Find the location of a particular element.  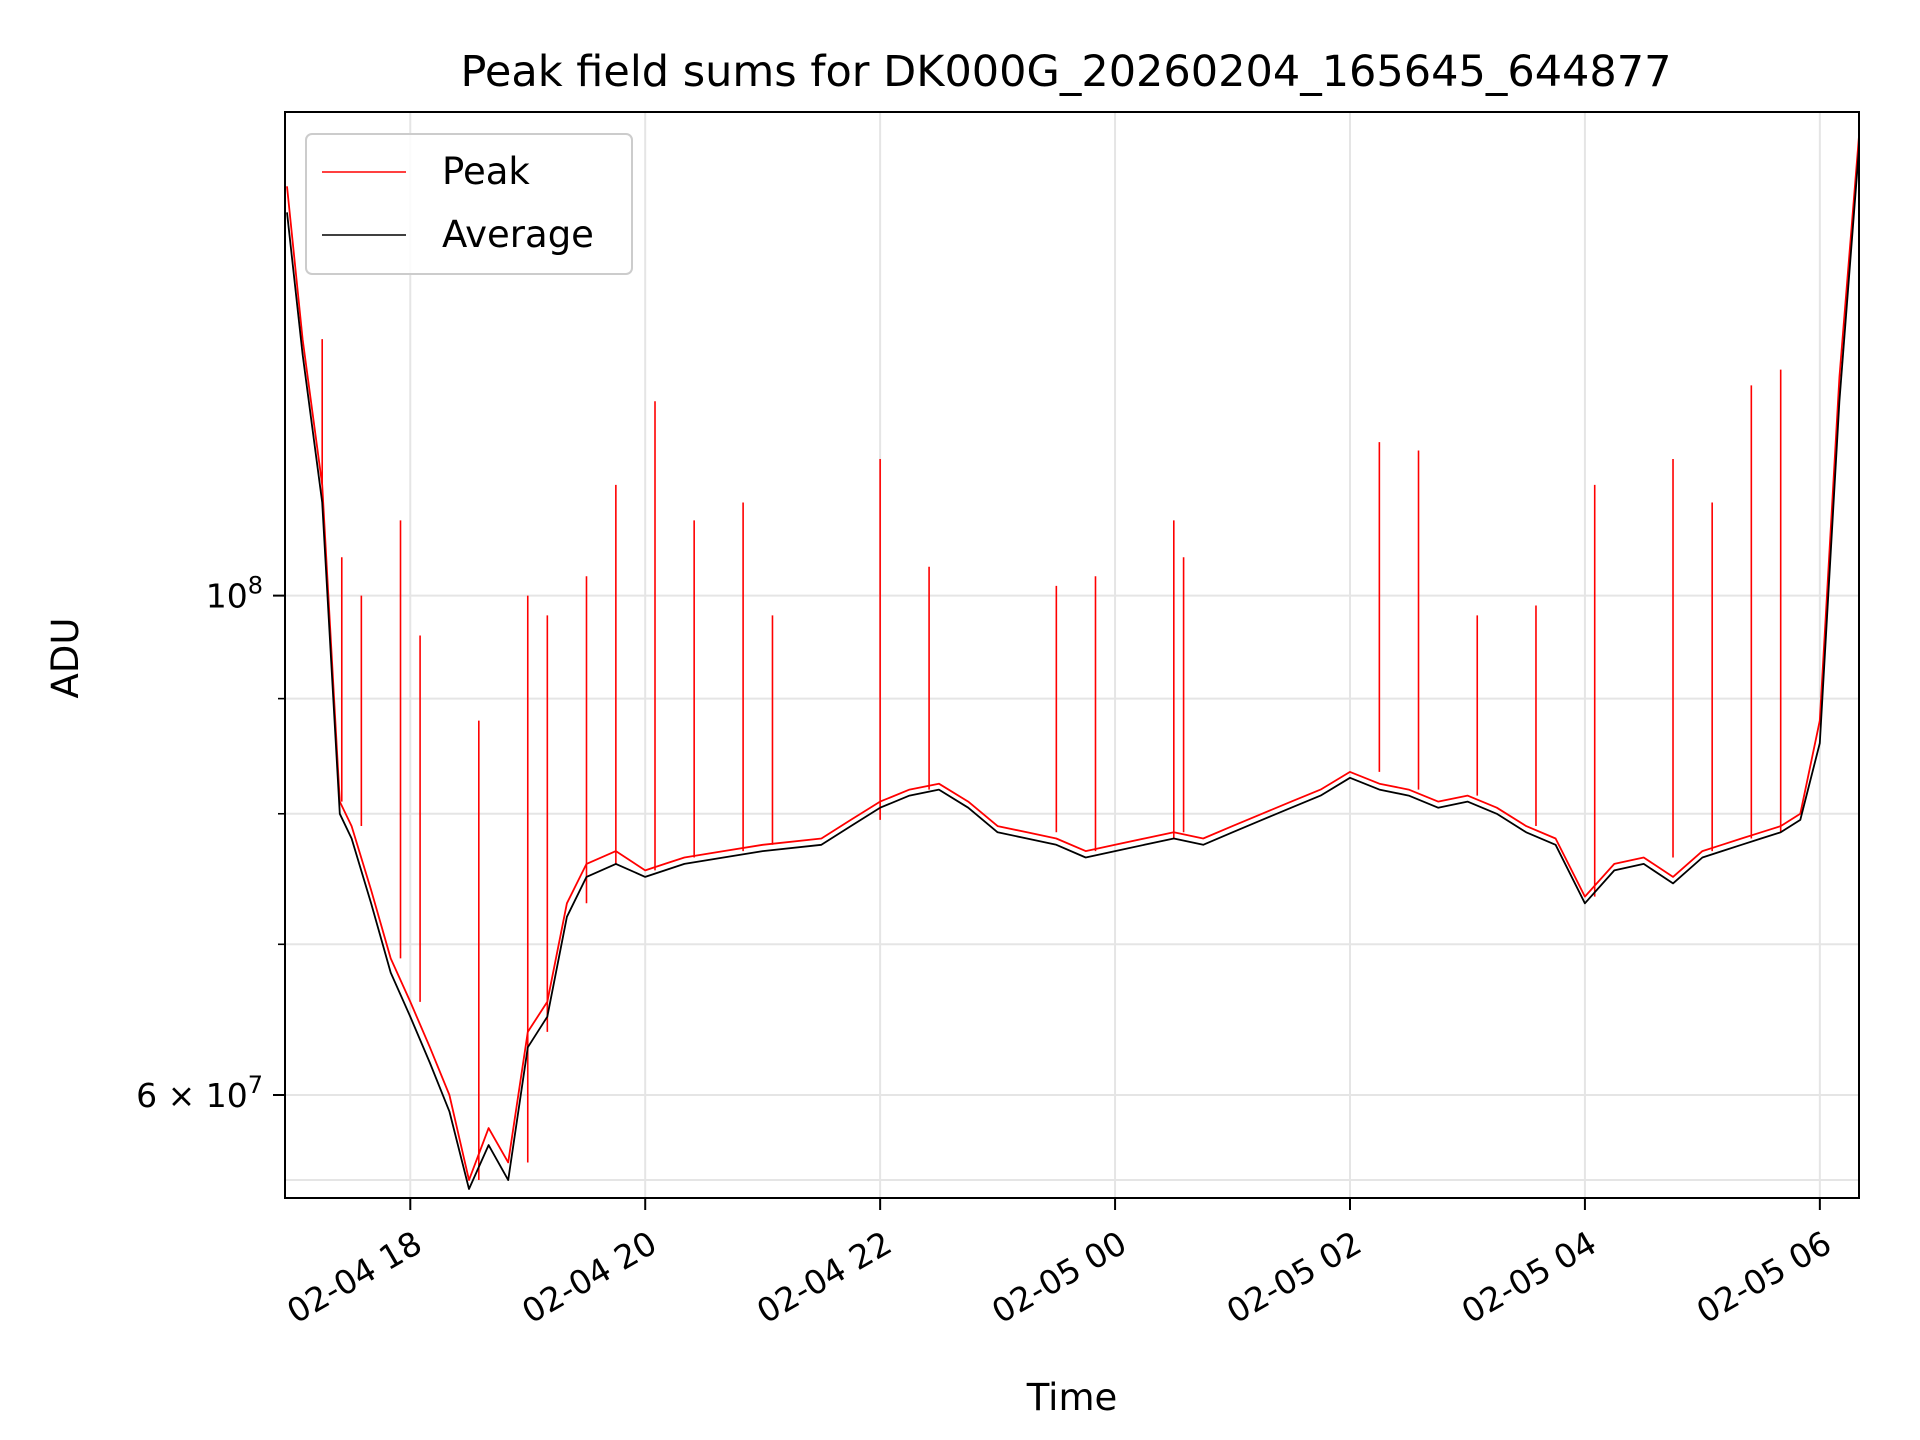

y-tick-label: 108 is located at coordinates (234, 594).